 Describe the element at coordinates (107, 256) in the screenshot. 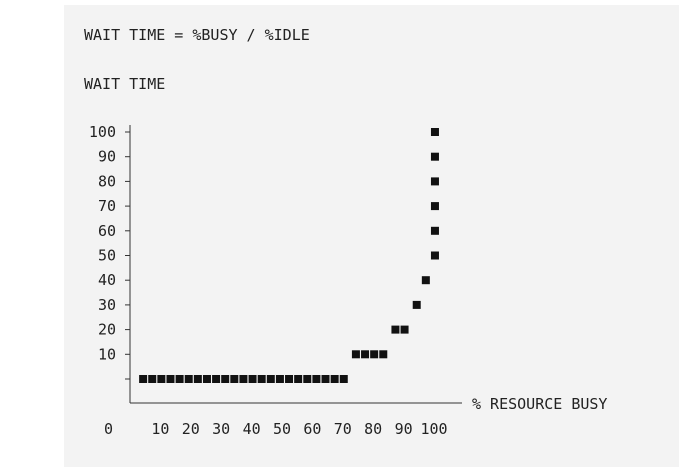

I see `y-tick-label: 50` at that location.